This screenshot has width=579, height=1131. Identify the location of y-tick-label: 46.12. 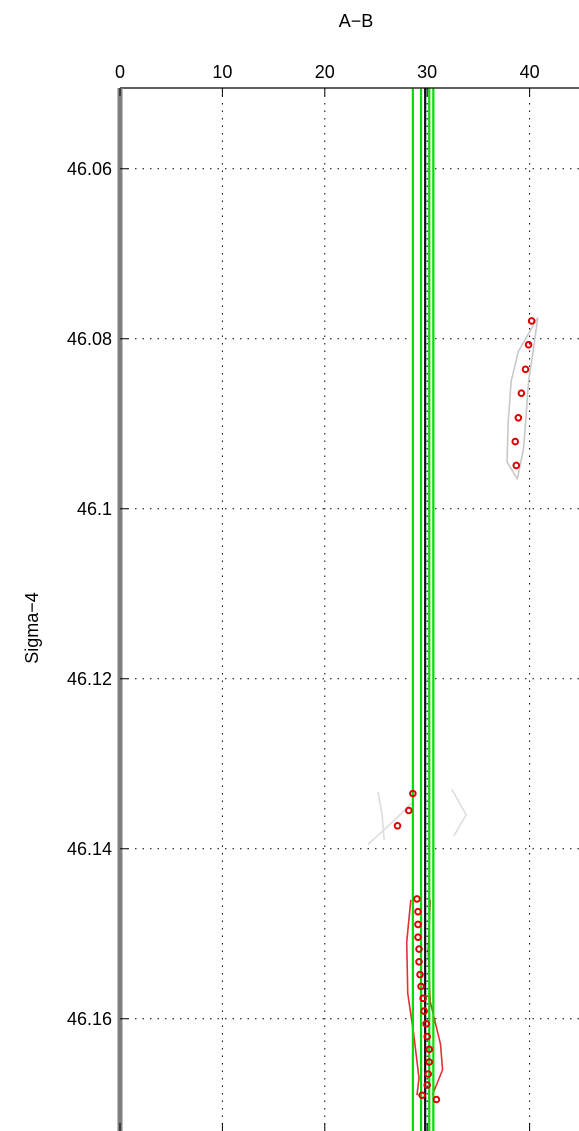
(89, 679).